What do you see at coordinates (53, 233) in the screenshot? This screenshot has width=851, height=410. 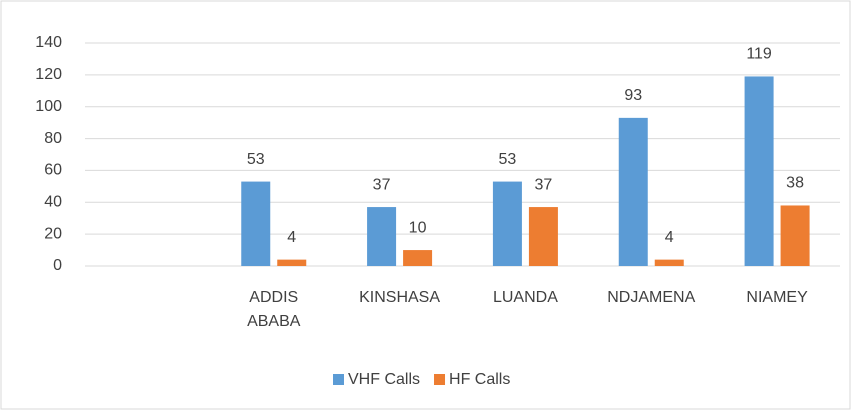 I see `y-tick-label: 20` at bounding box center [53, 233].